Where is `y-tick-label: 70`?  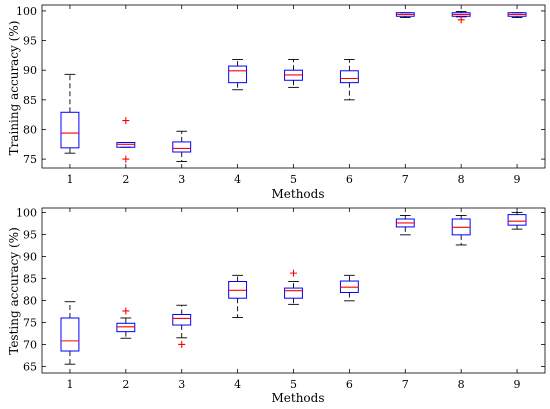
y-tick-label: 70 is located at coordinates (30, 344).